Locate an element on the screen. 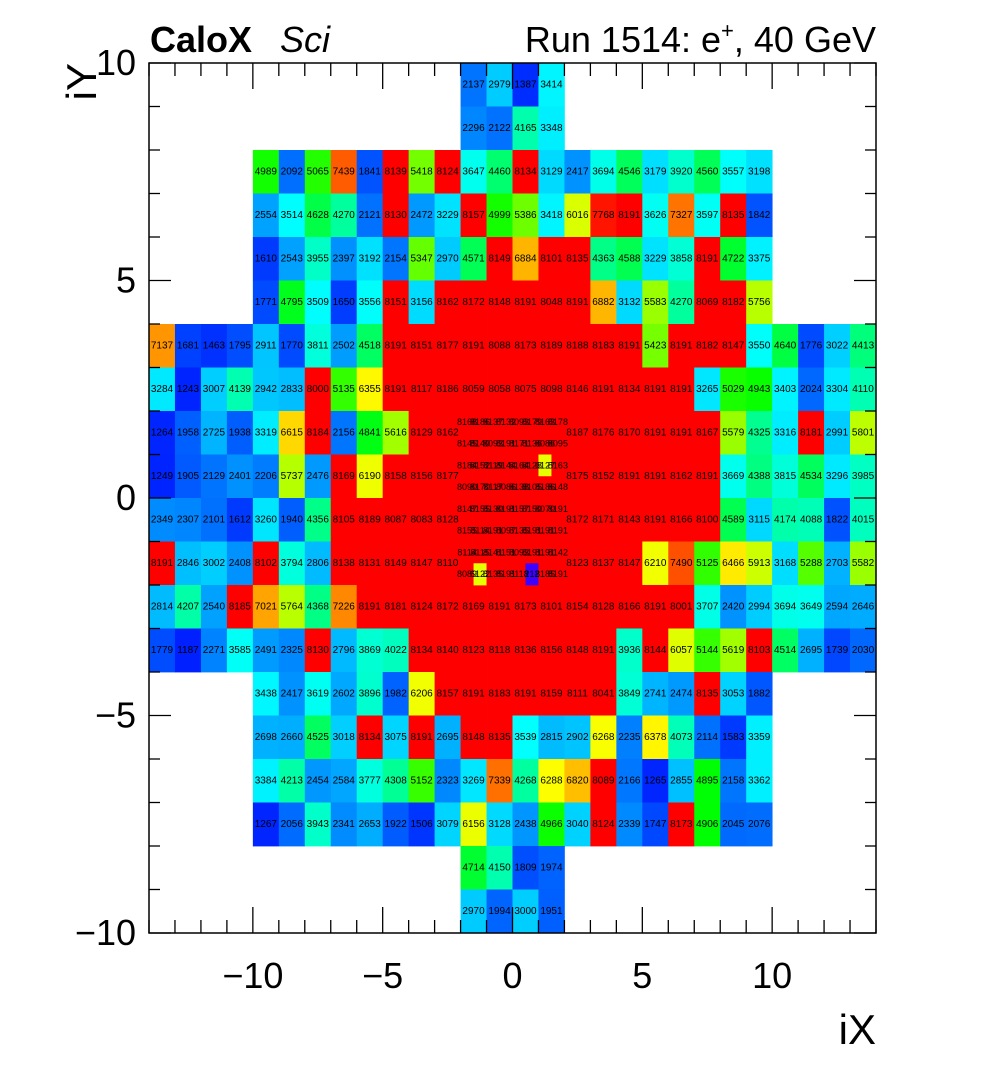 The image size is (996, 1072). cell-value-label: 8177 is located at coordinates (447, 345).